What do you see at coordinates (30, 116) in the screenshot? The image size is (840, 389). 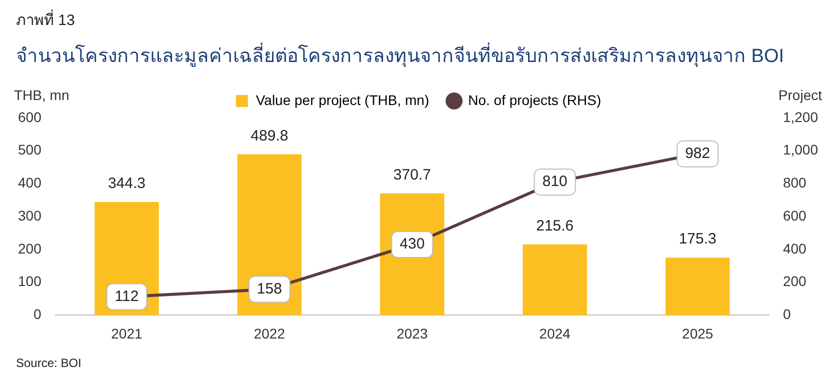 I see `y-tick-label: 600` at bounding box center [30, 116].